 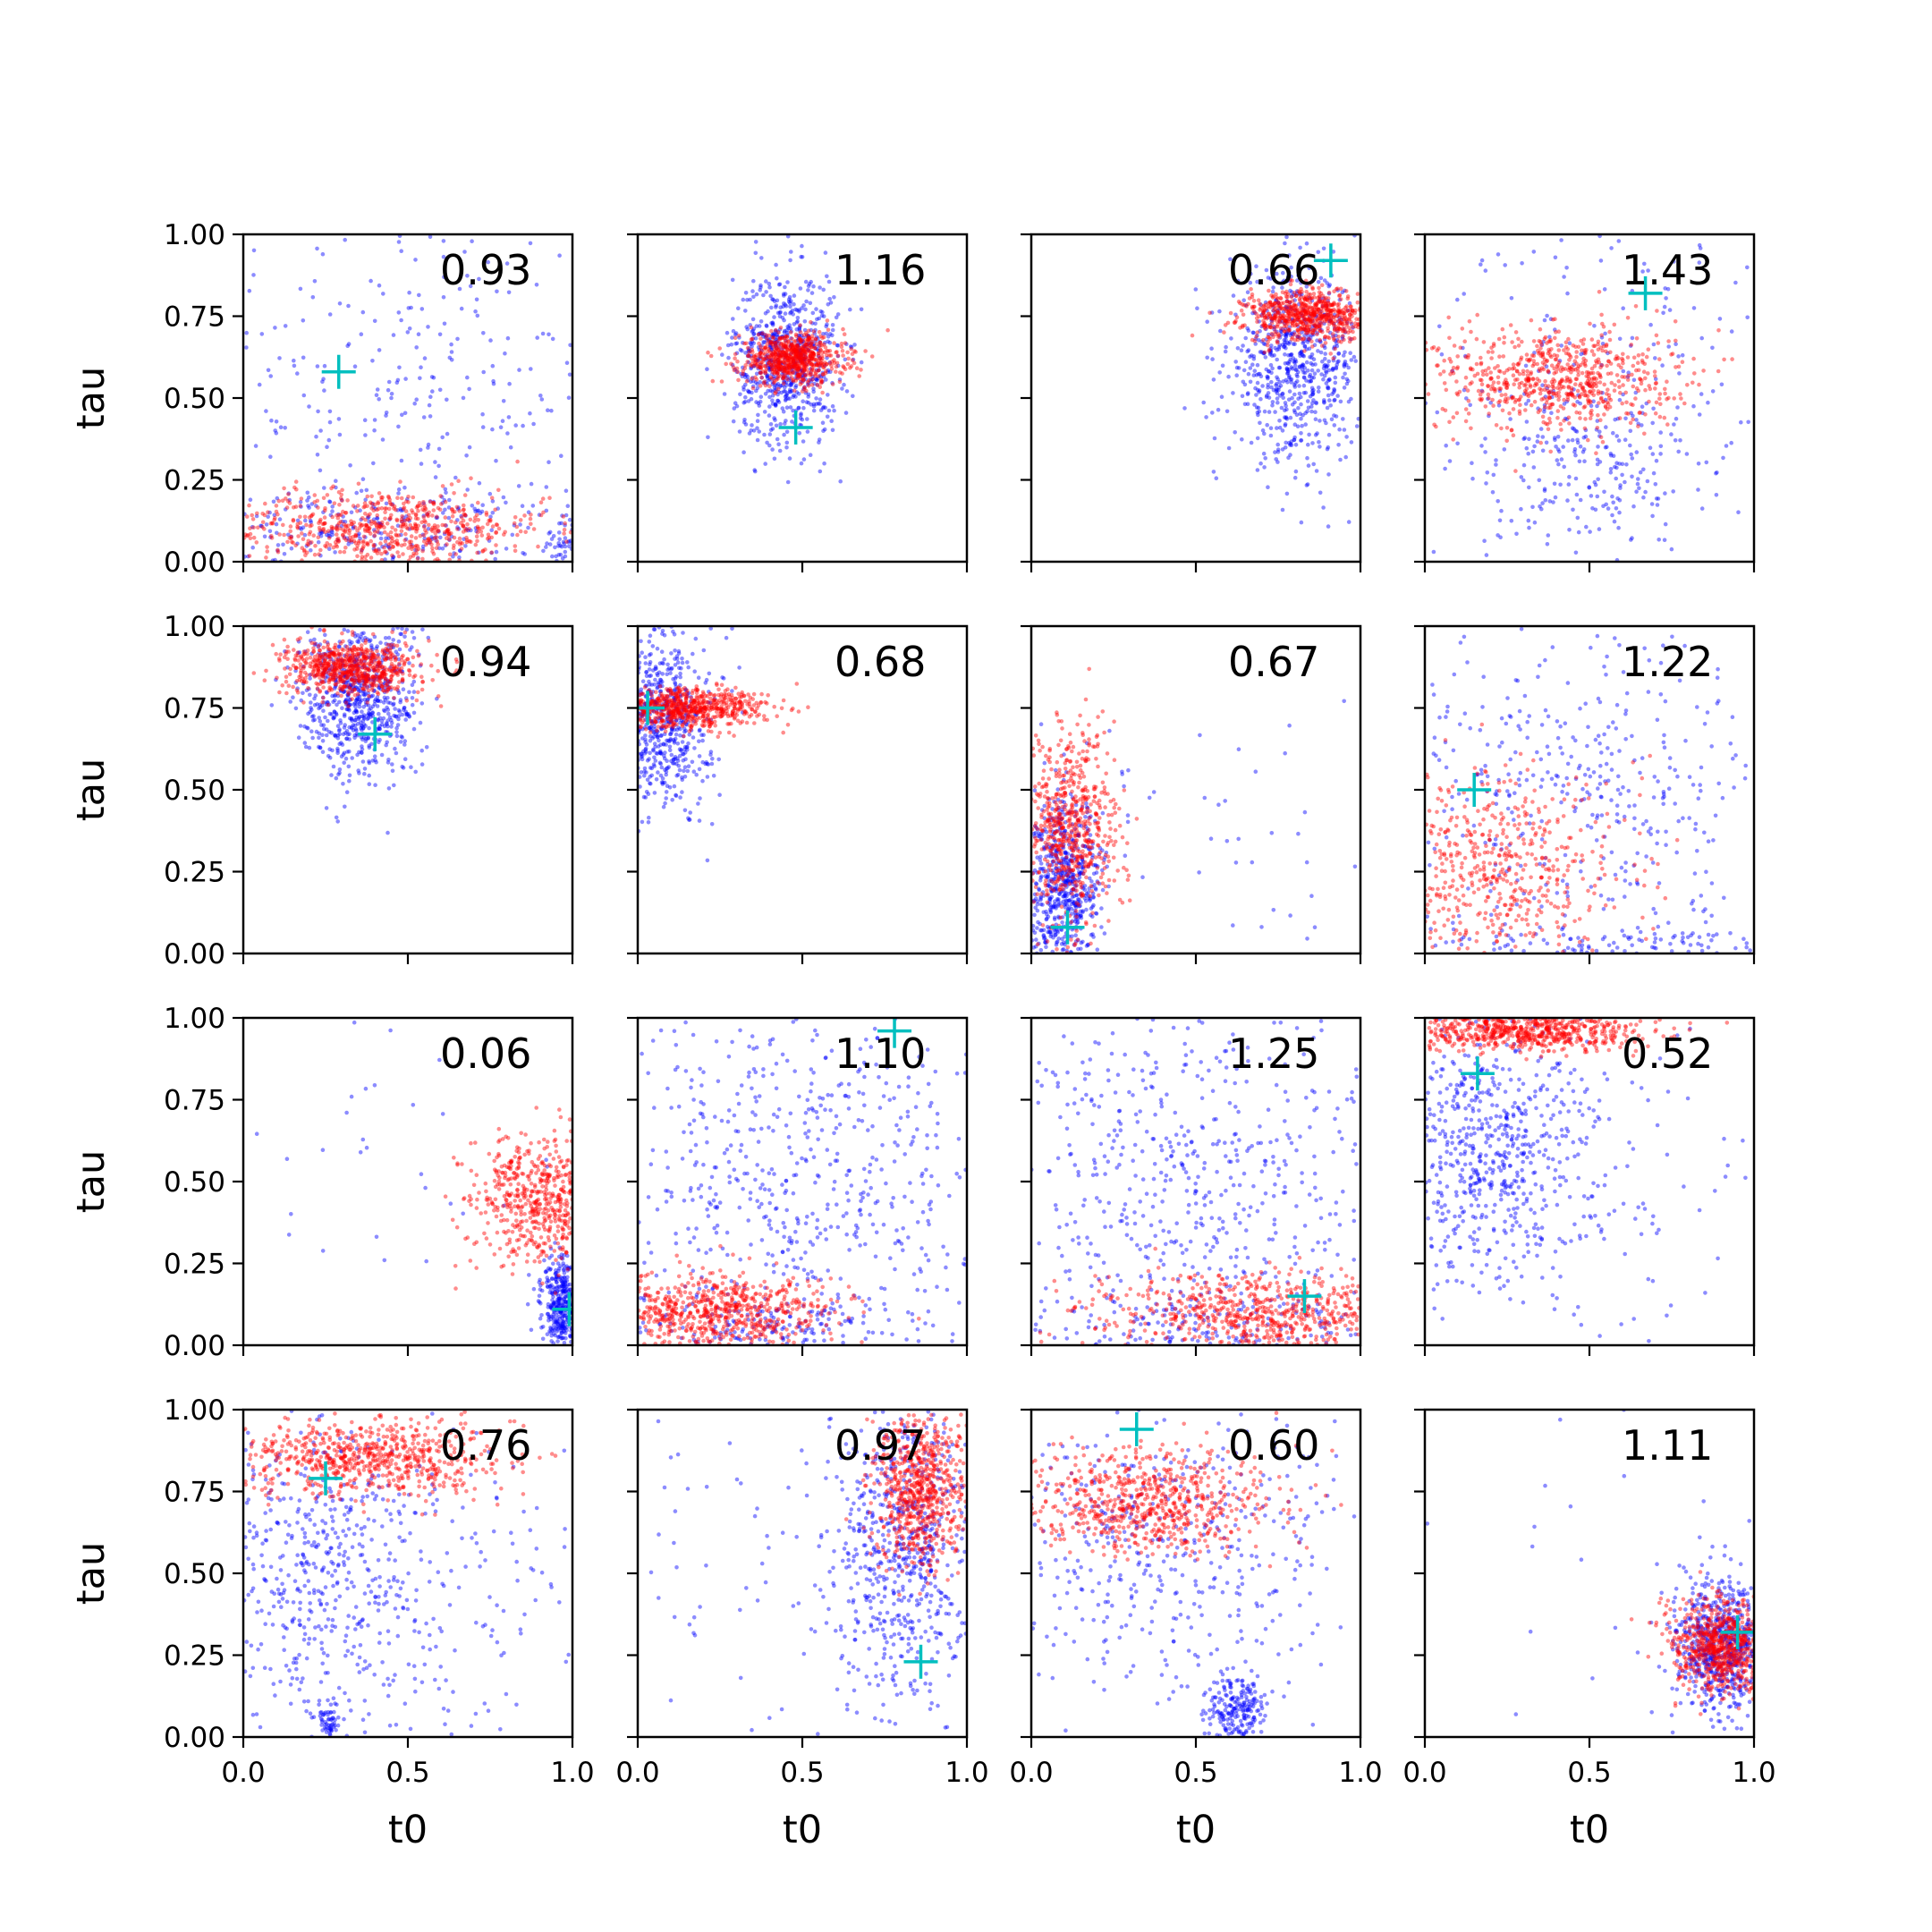 I want to click on subplot-points, so click(x=1587, y=398).